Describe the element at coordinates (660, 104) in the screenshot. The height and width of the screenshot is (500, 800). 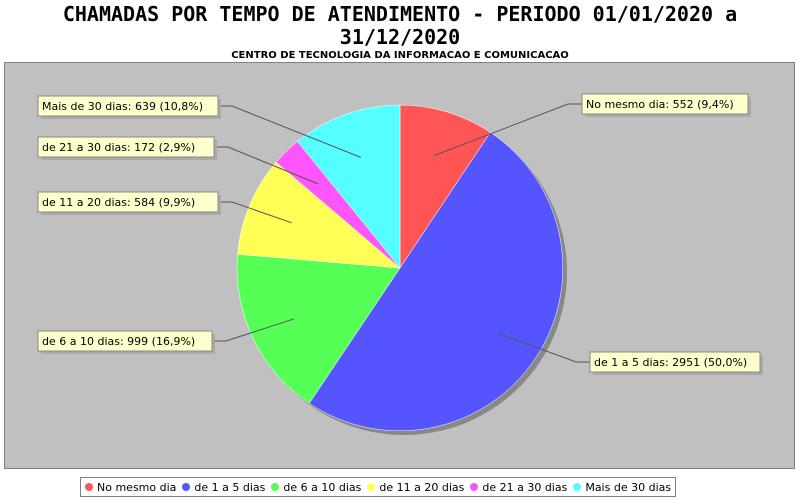
I see `slice-label-no-mesmo-dia: No mesmo dia: 552 (9,4%)` at that location.